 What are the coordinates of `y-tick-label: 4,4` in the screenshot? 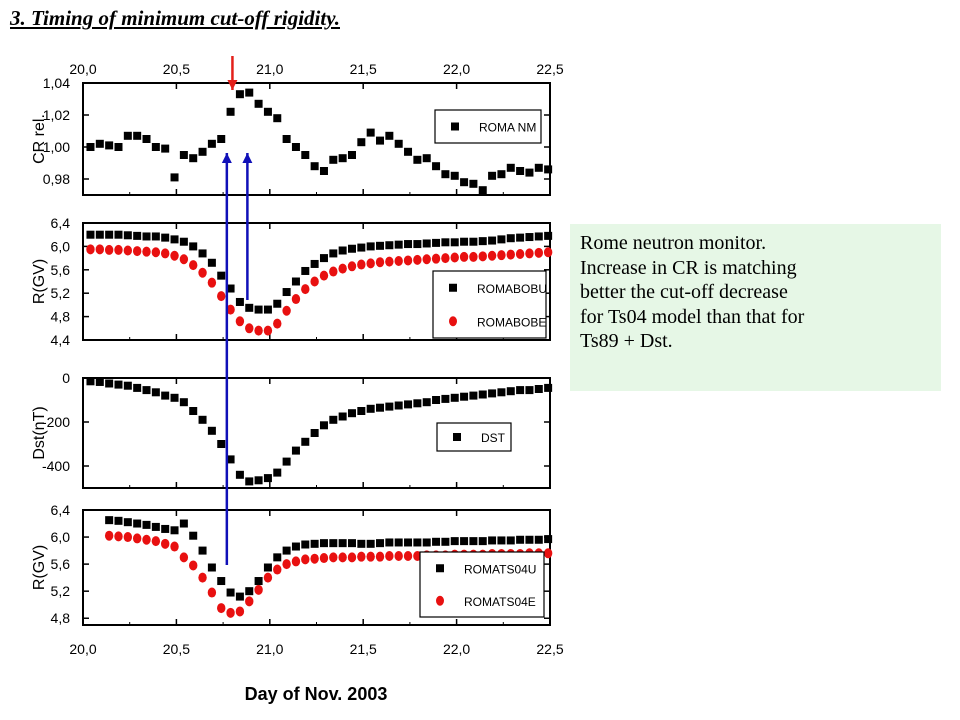 It's located at (61, 340).